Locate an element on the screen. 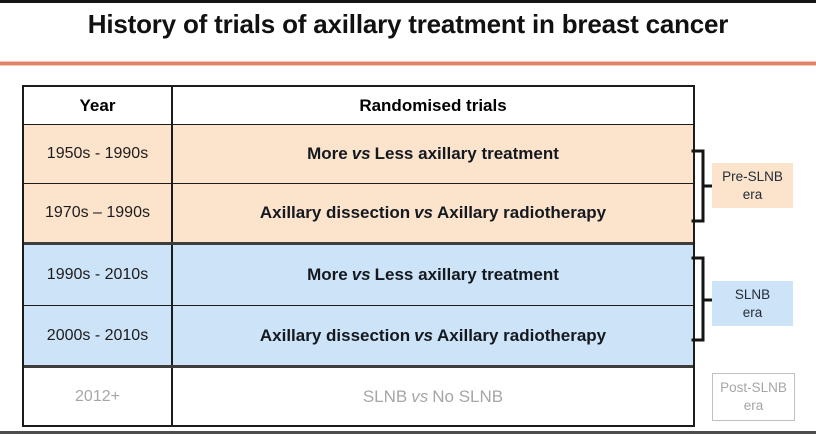 The width and height of the screenshot is (816, 436). column-header-year: Year is located at coordinates (98, 105).